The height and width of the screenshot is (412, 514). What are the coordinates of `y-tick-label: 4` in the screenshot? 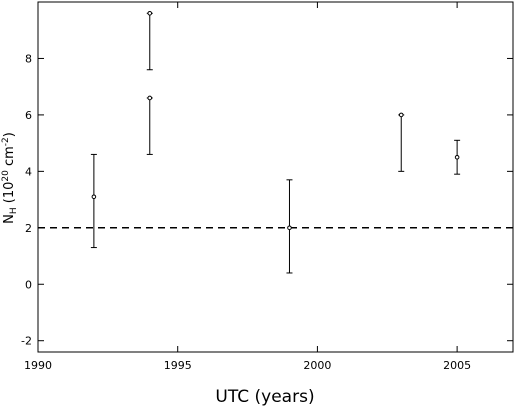 It's located at (28, 171).